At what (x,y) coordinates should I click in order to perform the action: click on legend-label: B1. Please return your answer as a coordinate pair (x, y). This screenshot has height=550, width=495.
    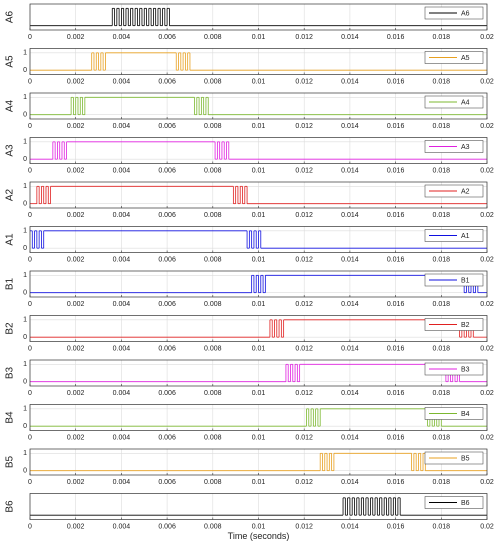
    Looking at the image, I should click on (465, 280).